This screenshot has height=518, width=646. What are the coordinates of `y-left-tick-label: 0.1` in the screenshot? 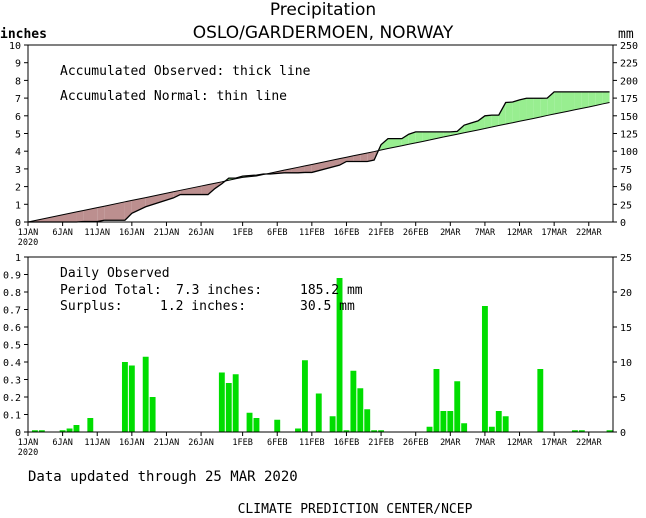 It's located at (12, 416).